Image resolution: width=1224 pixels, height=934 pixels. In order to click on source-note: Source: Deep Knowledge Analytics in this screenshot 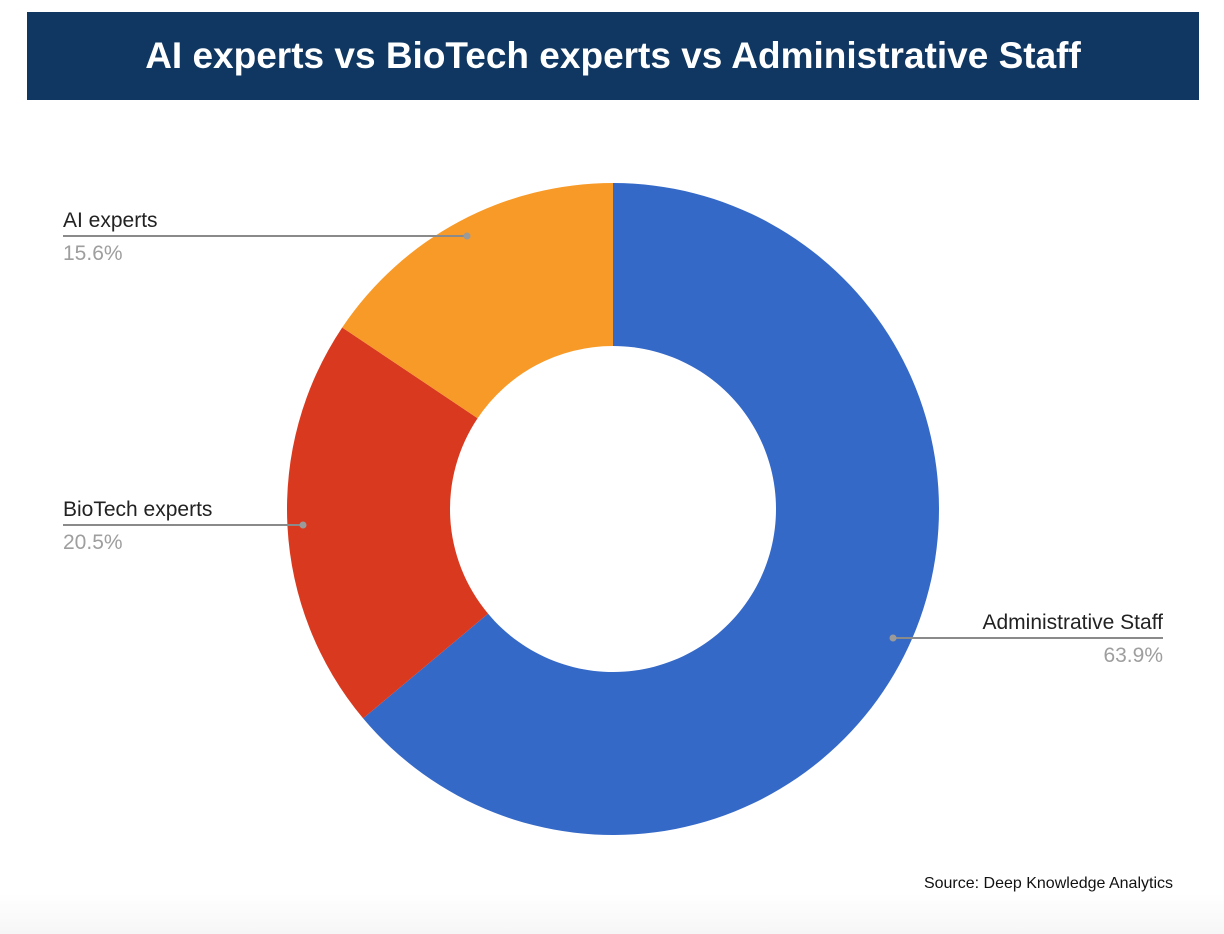, I will do `click(1048, 883)`.